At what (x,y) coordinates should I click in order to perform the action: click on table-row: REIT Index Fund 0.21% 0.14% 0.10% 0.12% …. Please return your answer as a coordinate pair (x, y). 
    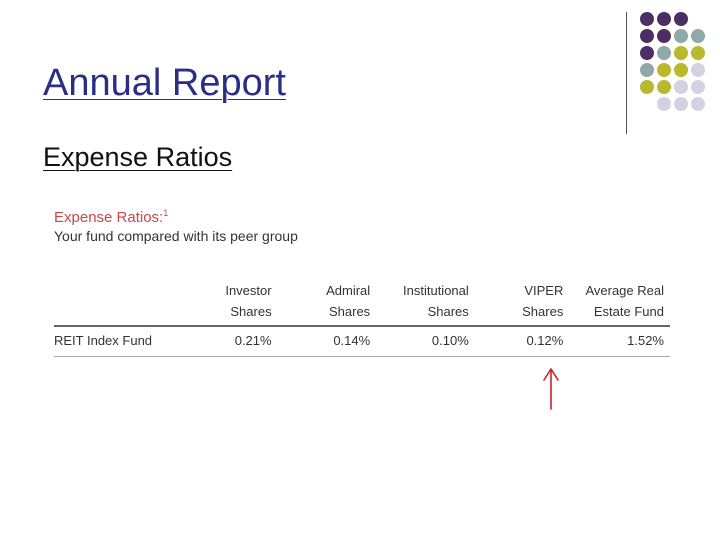
    Looking at the image, I should click on (362, 341).